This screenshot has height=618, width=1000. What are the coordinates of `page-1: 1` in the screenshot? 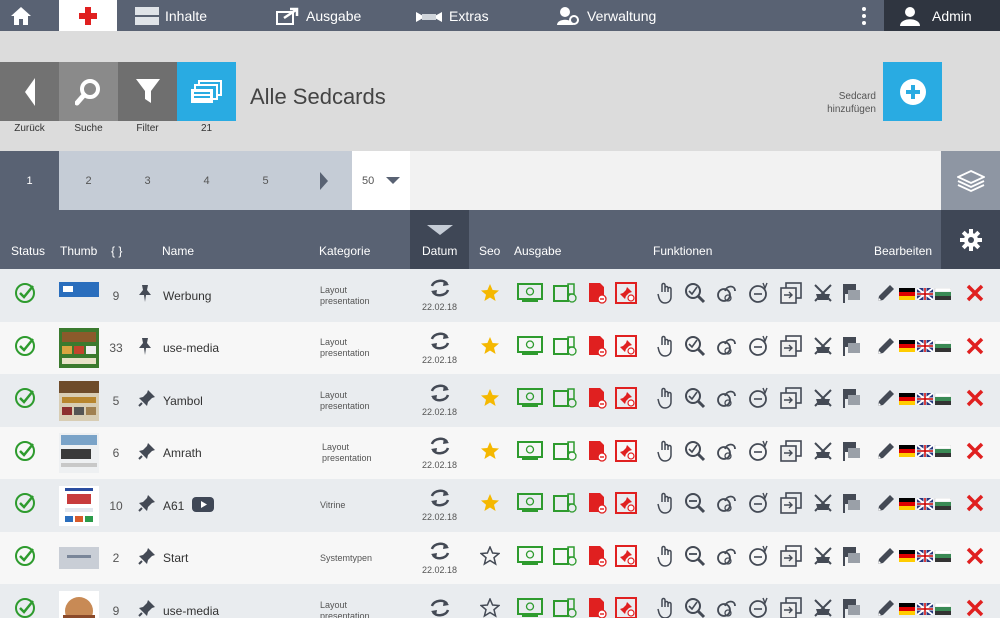 It's located at (29, 180).